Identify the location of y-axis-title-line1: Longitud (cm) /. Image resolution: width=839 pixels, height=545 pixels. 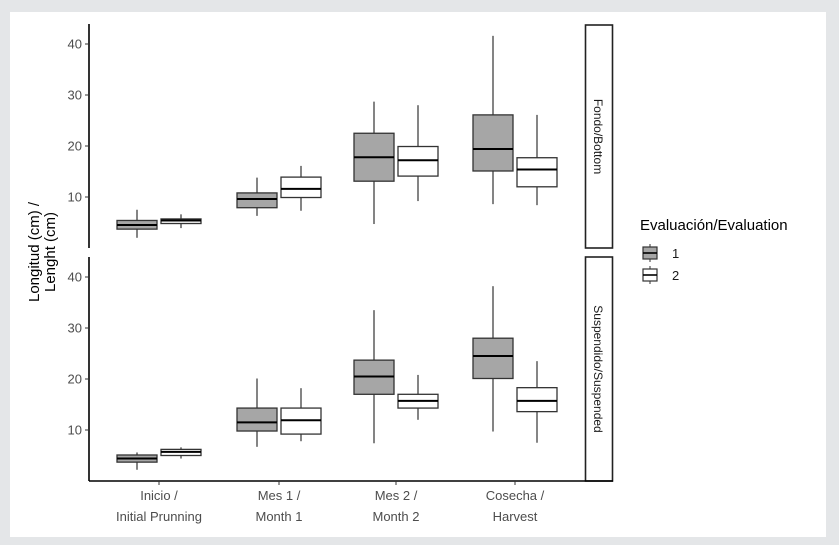
(34, 251).